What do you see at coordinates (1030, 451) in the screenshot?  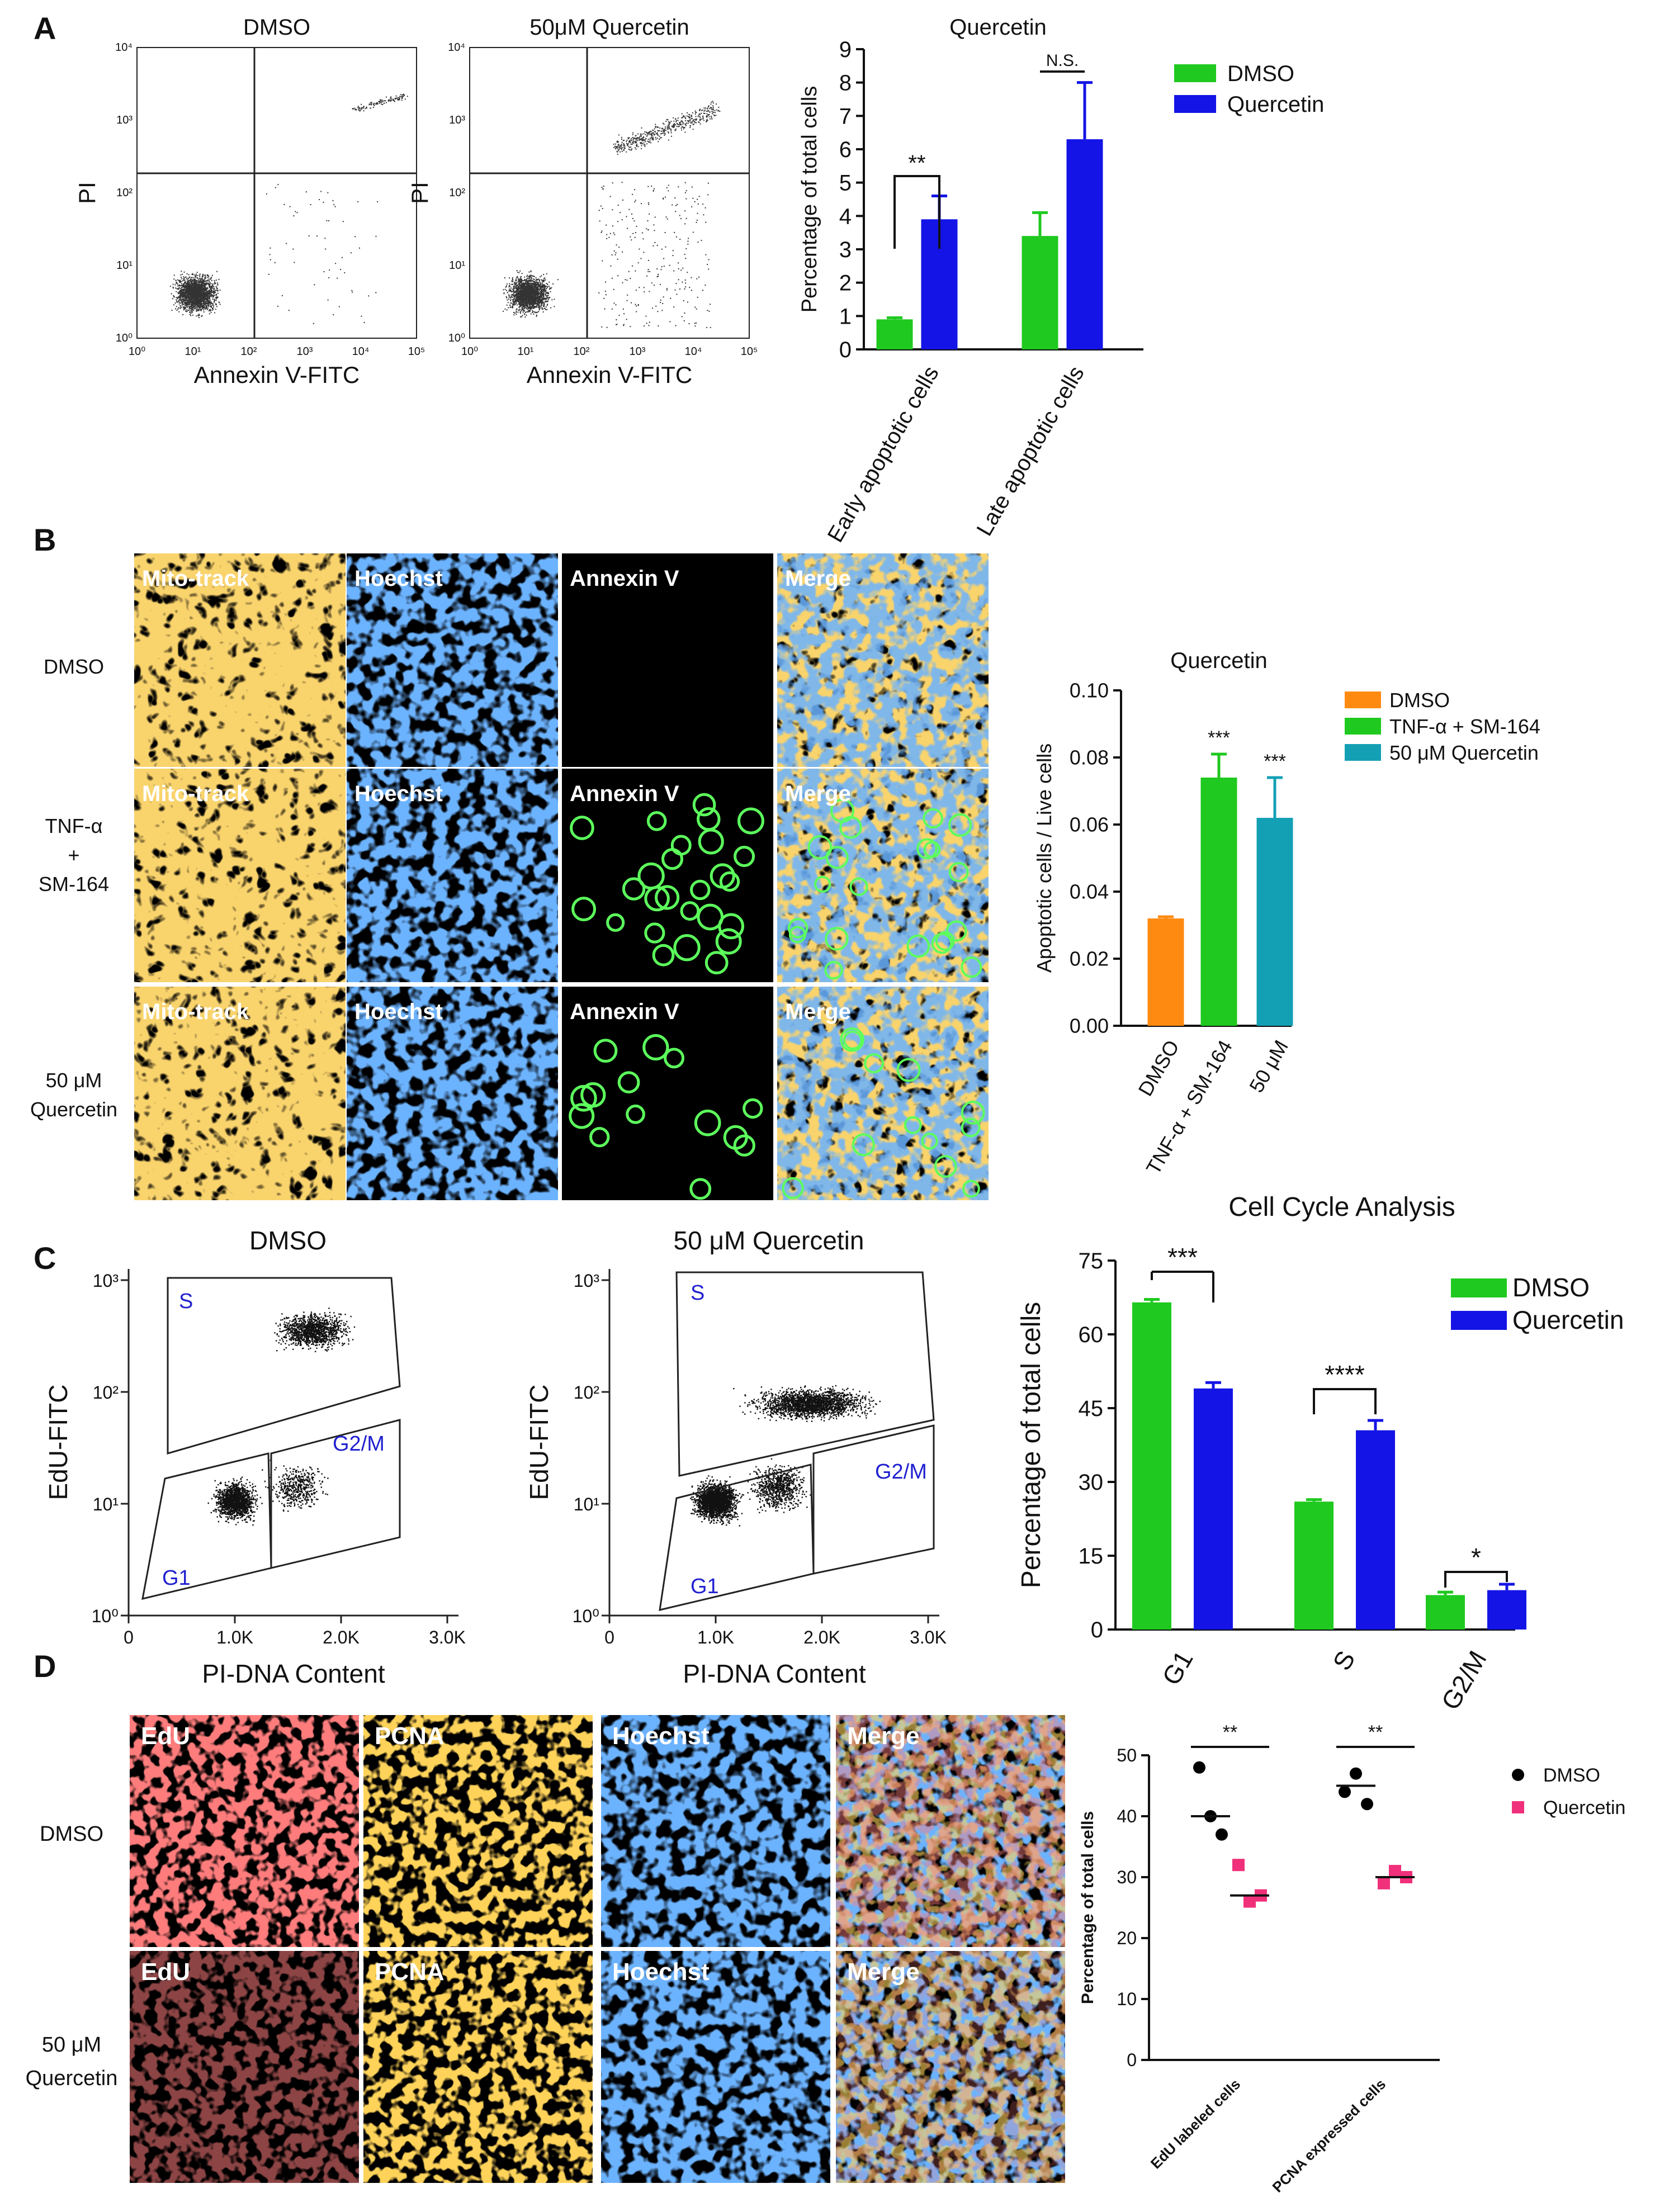 I see `category-label: Late apoptotic cells` at bounding box center [1030, 451].